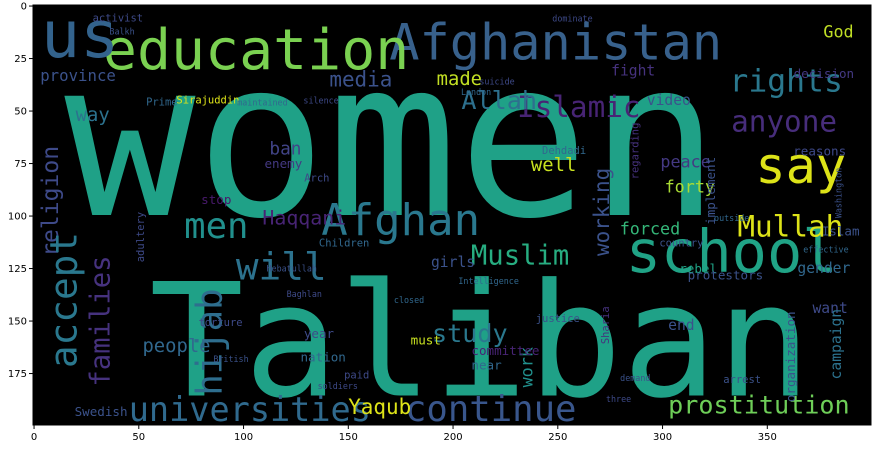 The image size is (877, 452). I want to click on word: adultery, so click(141, 237).